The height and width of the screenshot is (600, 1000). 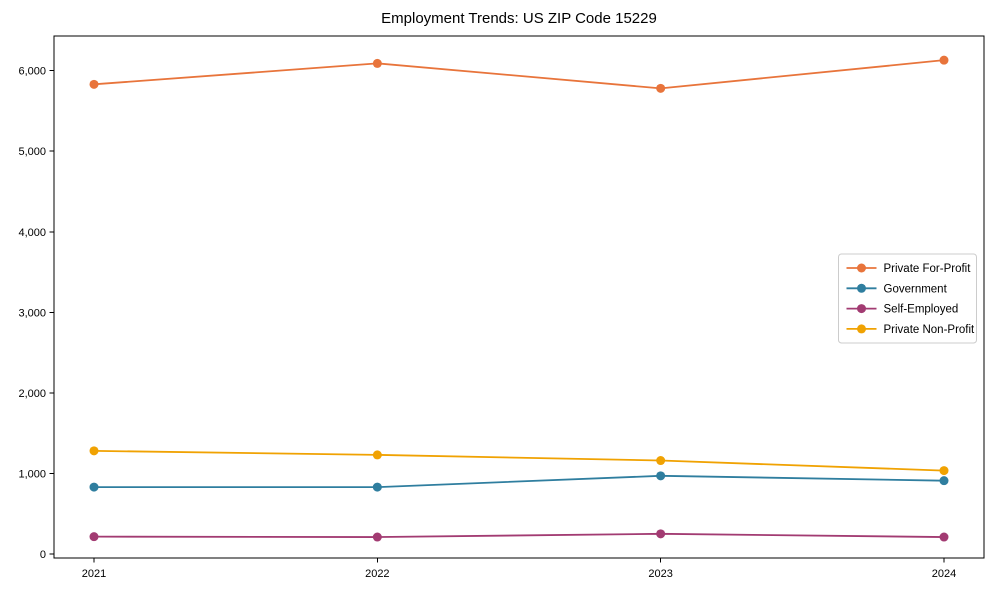 I want to click on legend-label-self-employed: Self-Employed, so click(x=921, y=310).